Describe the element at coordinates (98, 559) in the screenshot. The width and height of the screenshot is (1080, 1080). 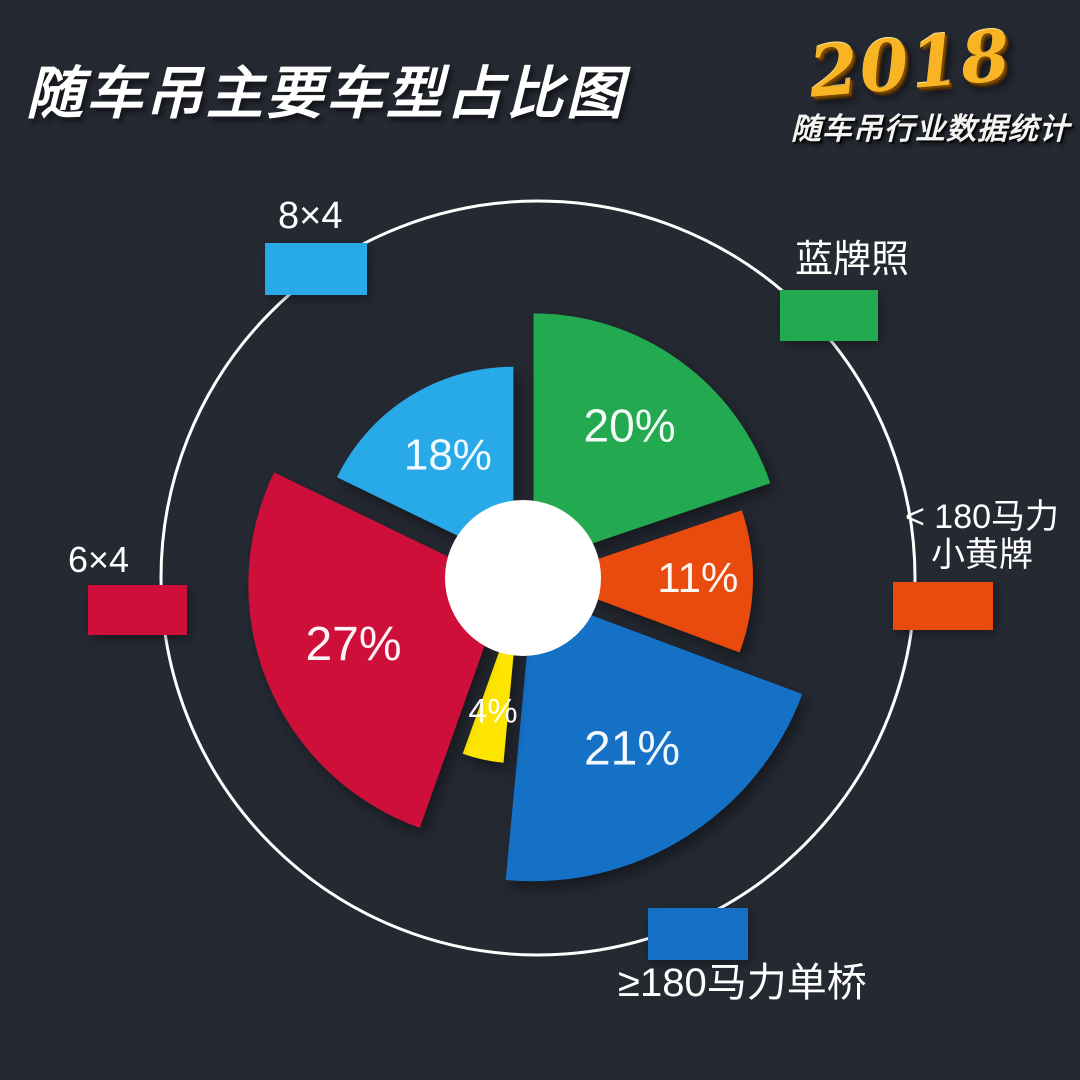
I see `callout-label-six-by-four: 6×4` at that location.